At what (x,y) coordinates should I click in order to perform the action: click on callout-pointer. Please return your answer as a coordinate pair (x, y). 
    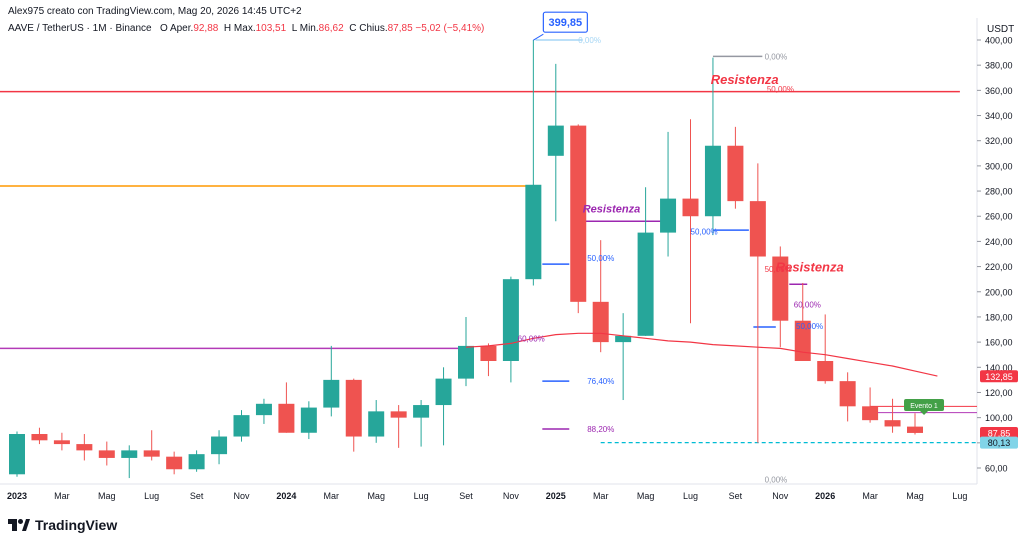
    Looking at the image, I should click on (538, 37).